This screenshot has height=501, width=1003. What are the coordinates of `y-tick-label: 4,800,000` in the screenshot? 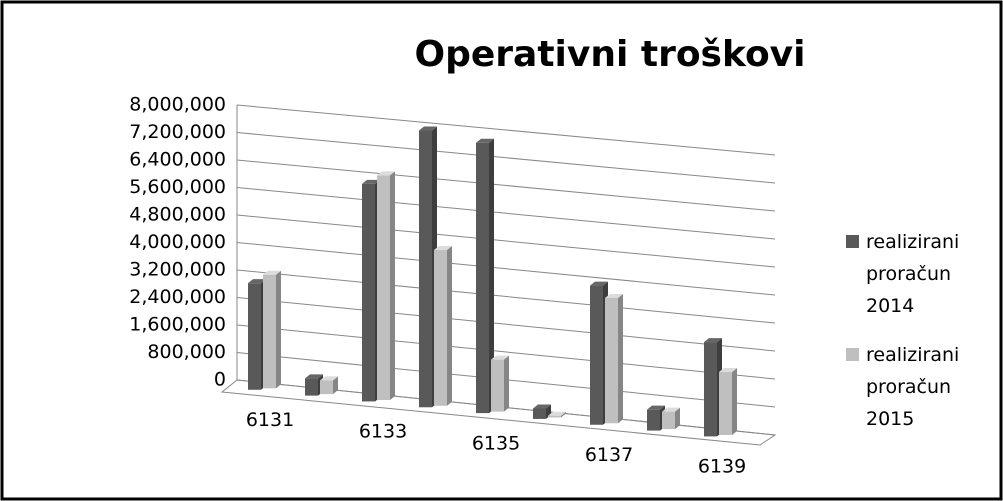 It's located at (177, 215).